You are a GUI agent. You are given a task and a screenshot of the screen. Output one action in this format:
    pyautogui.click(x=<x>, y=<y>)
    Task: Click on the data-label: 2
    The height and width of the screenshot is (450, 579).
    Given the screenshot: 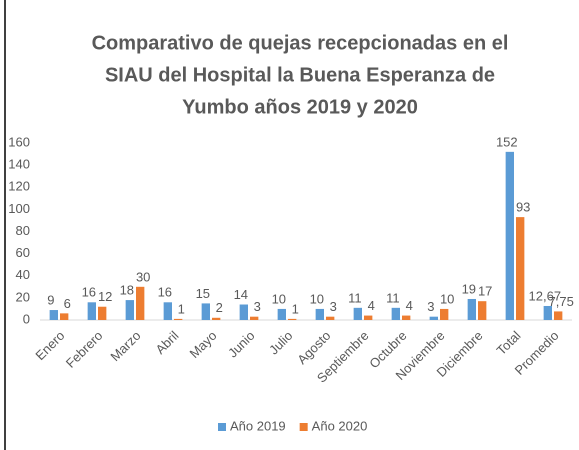 What is the action you would take?
    pyautogui.click(x=219, y=307)
    